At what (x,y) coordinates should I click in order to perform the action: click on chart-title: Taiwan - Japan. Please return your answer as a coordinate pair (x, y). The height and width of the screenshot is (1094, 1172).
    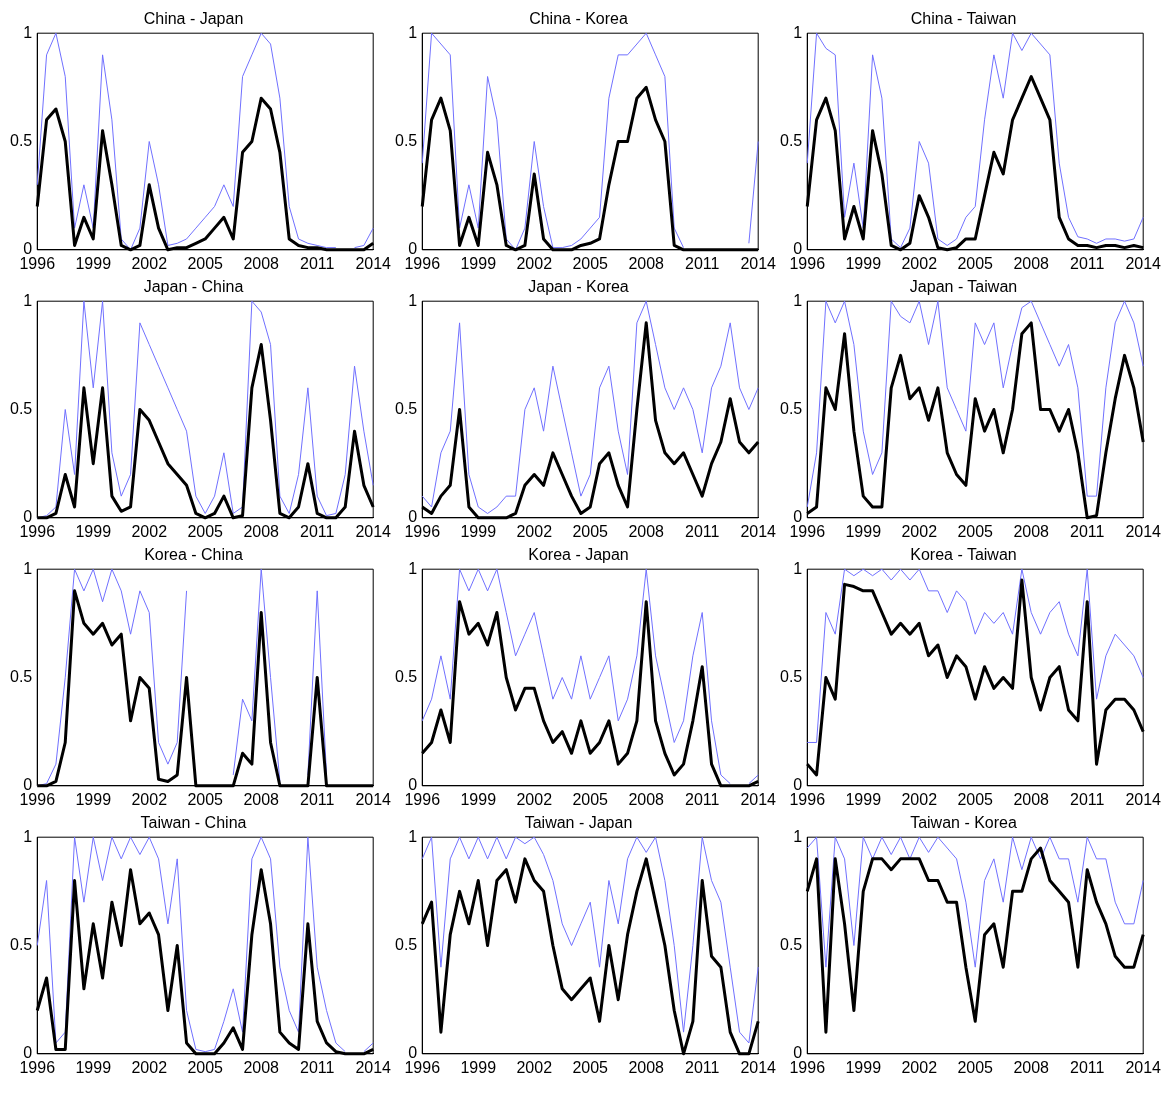
    Looking at the image, I should click on (578, 823).